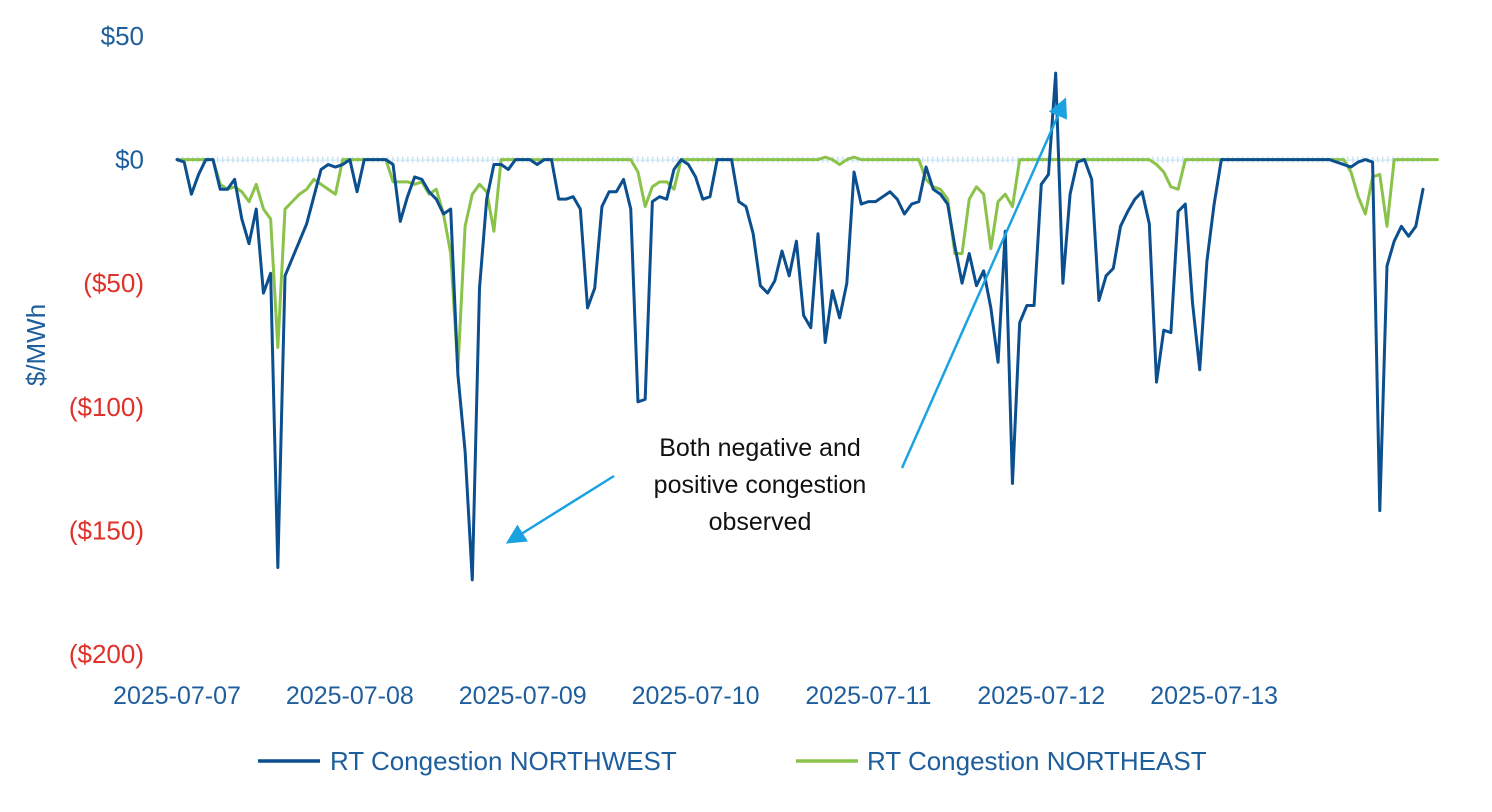 The image size is (1492, 812). What do you see at coordinates (868, 696) in the screenshot?
I see `x-tick-label: 2025-07-11` at bounding box center [868, 696].